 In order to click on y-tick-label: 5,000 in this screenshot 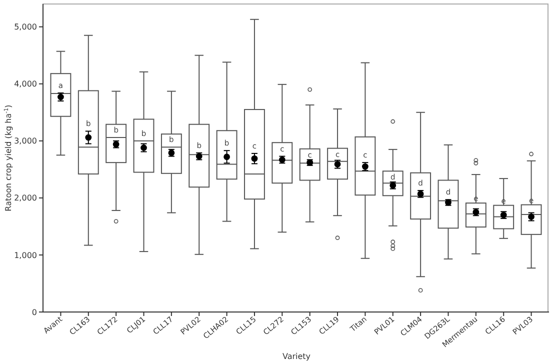, I will do `click(25, 27)`.